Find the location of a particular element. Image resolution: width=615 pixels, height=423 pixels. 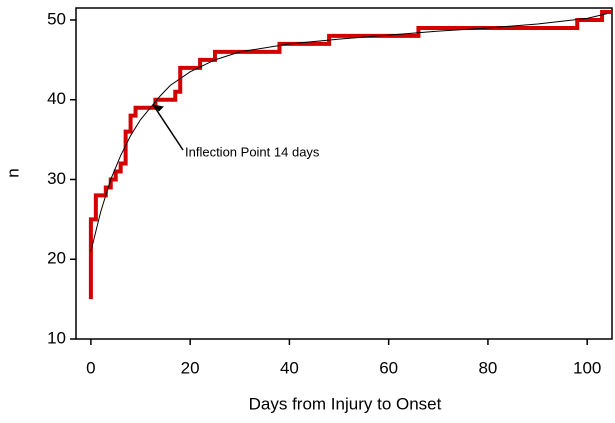

x-tick-label: 60 is located at coordinates (388, 367).